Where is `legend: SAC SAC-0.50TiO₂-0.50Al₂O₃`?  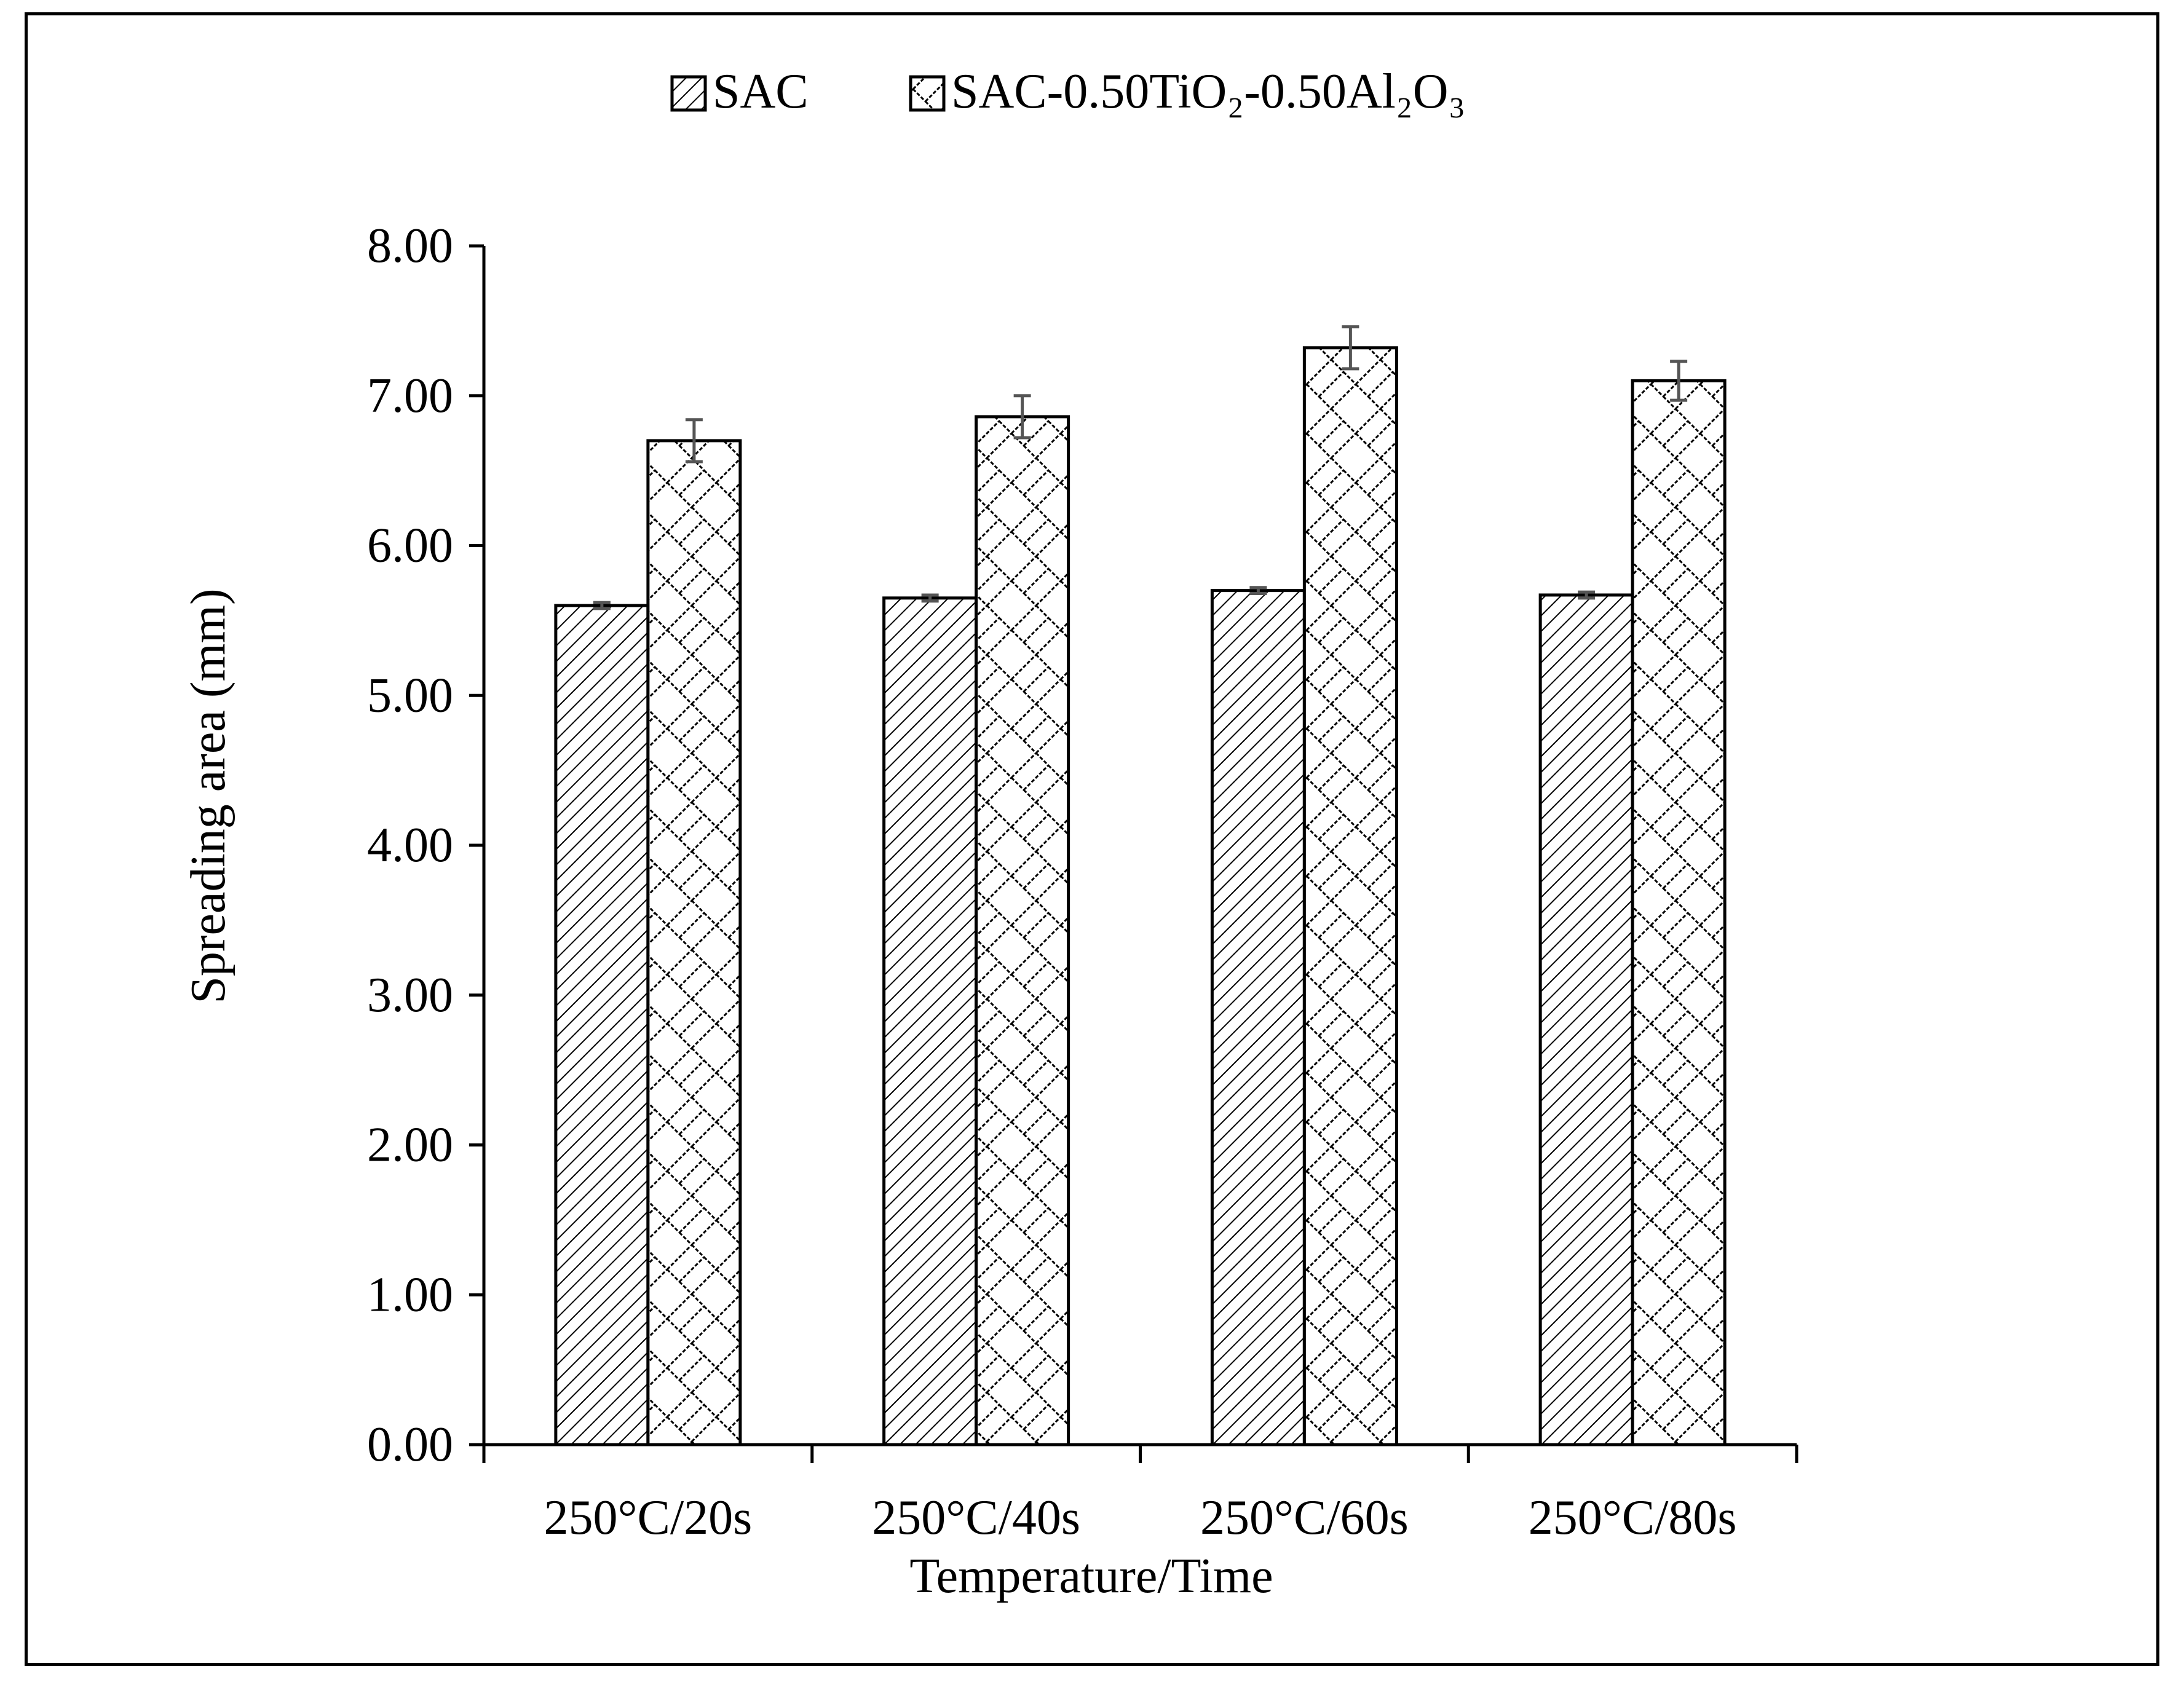
legend: SAC SAC-0.50TiO₂-0.50Al₂O₃ is located at coordinates (1067, 92).